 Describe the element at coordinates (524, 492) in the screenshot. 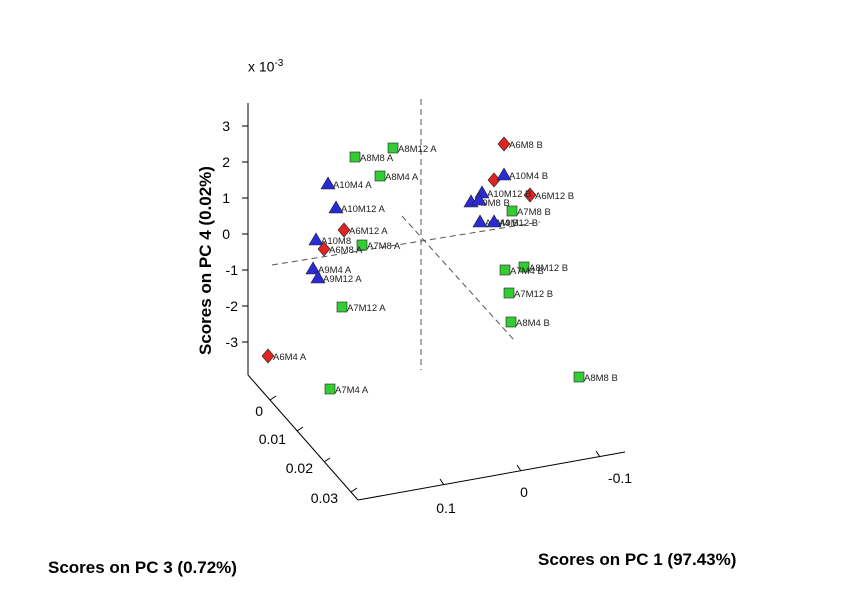

I see `x-tick-label: 0` at that location.